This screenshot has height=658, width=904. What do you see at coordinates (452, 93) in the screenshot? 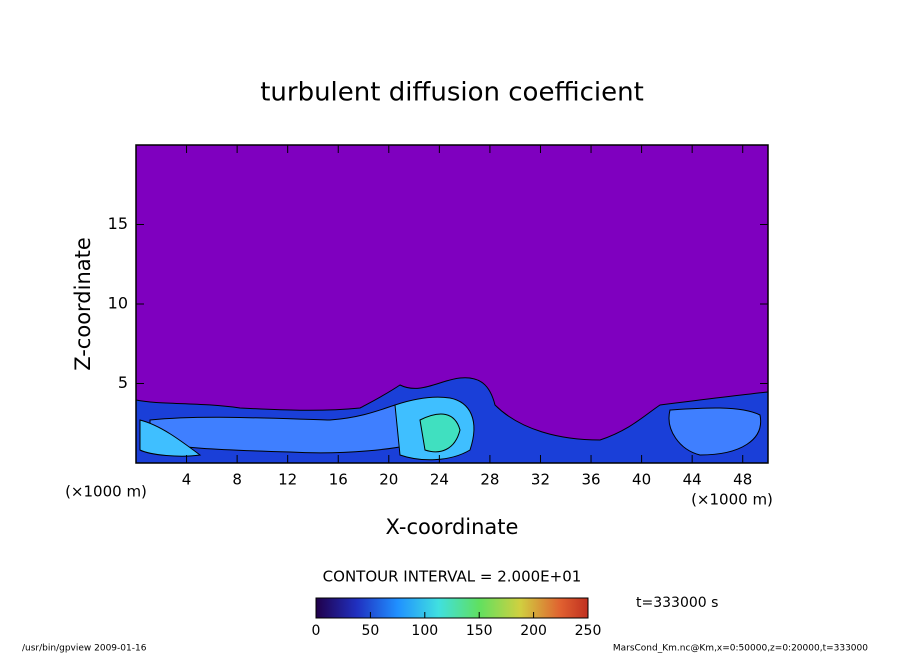
I see `chart-title: turbulent diffusion coefficient` at bounding box center [452, 93].